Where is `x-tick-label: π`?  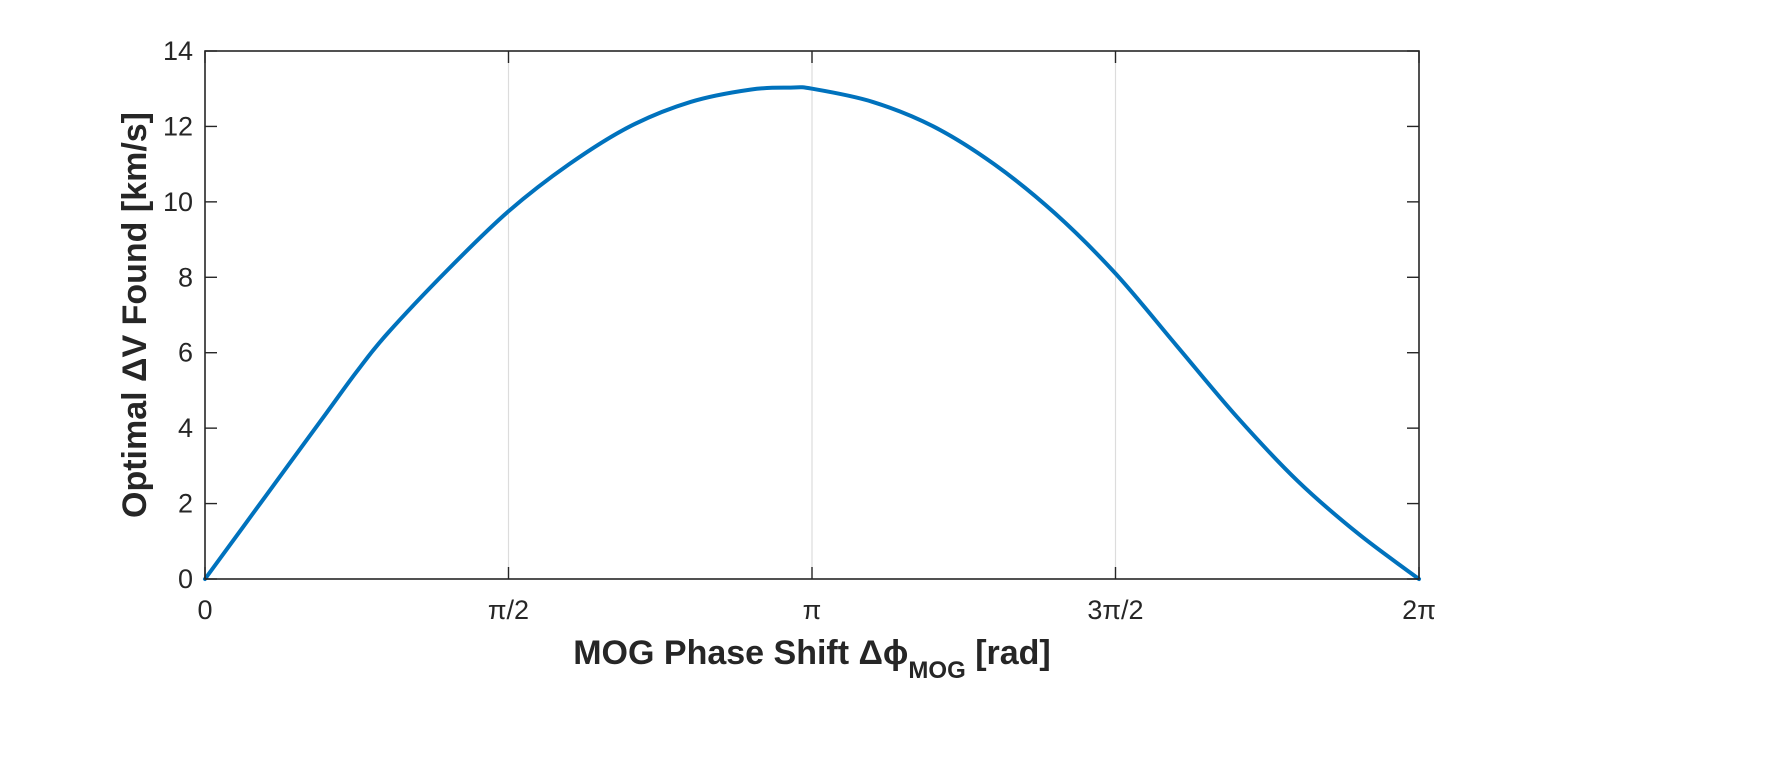 x-tick-label: π is located at coordinates (812, 610).